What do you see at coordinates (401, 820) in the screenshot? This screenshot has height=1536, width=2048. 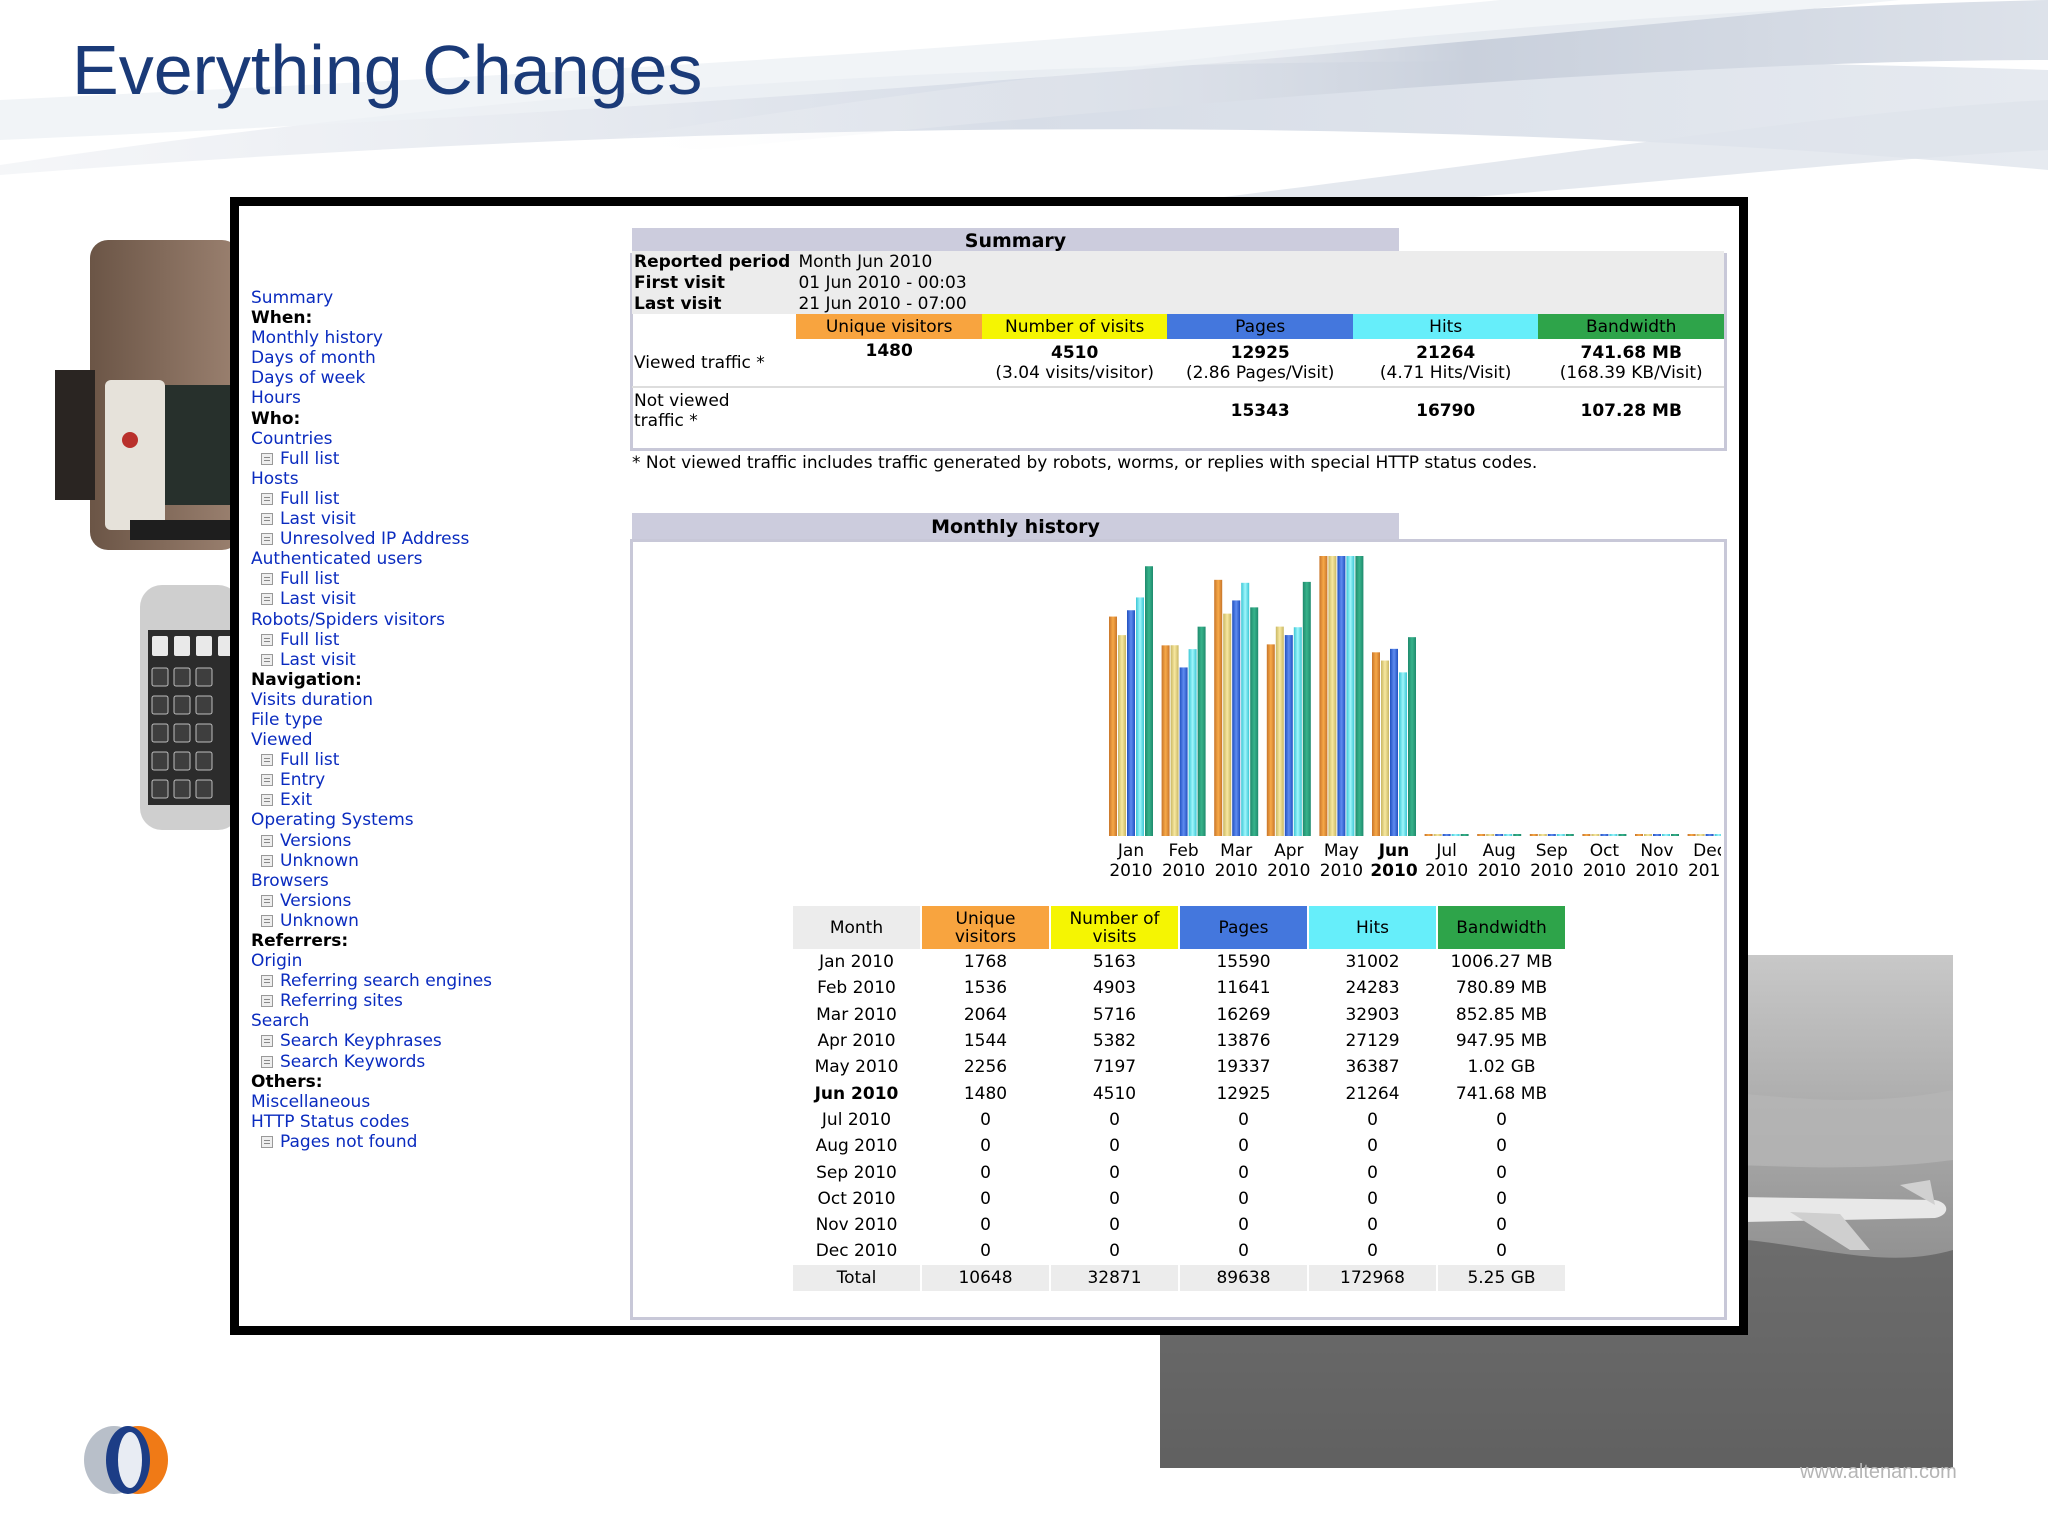 I see `sidebar-item: Operating Systems` at bounding box center [401, 820].